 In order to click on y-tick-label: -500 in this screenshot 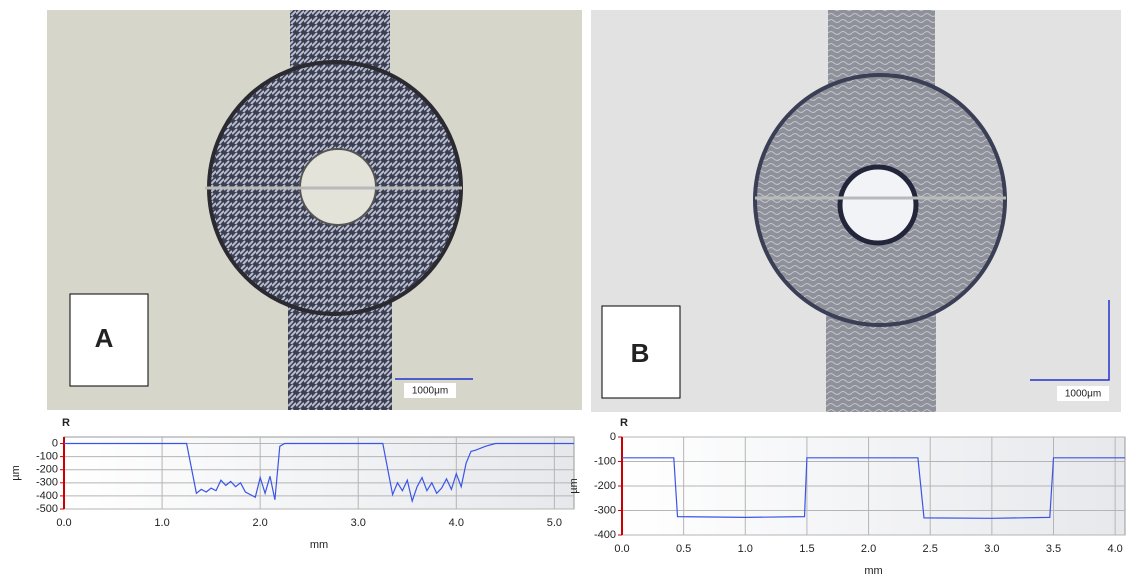, I will do `click(47, 509)`.